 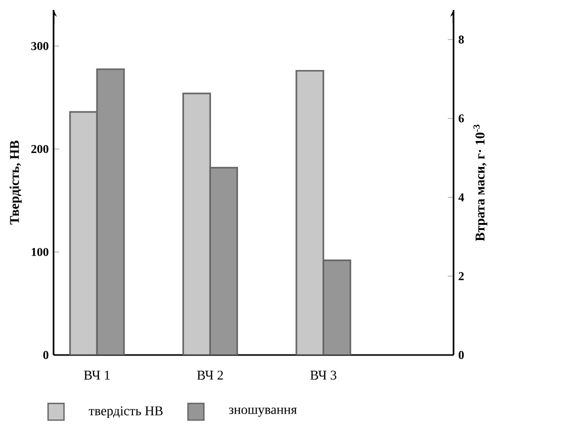 What do you see at coordinates (461, 355) in the screenshot?
I see `y2-tick-label: 0` at bounding box center [461, 355].